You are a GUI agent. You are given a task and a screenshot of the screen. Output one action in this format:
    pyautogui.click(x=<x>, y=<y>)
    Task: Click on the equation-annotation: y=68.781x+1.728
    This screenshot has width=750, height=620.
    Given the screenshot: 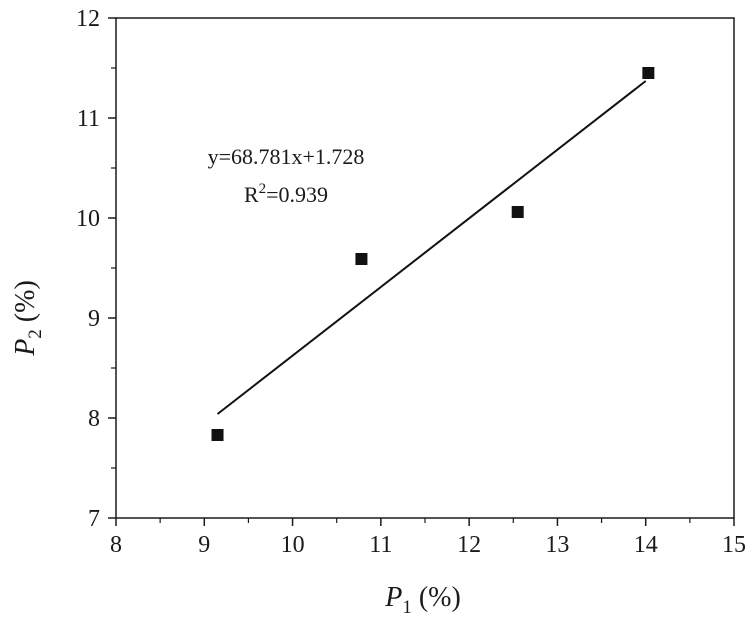 What is the action you would take?
    pyautogui.click(x=286, y=156)
    